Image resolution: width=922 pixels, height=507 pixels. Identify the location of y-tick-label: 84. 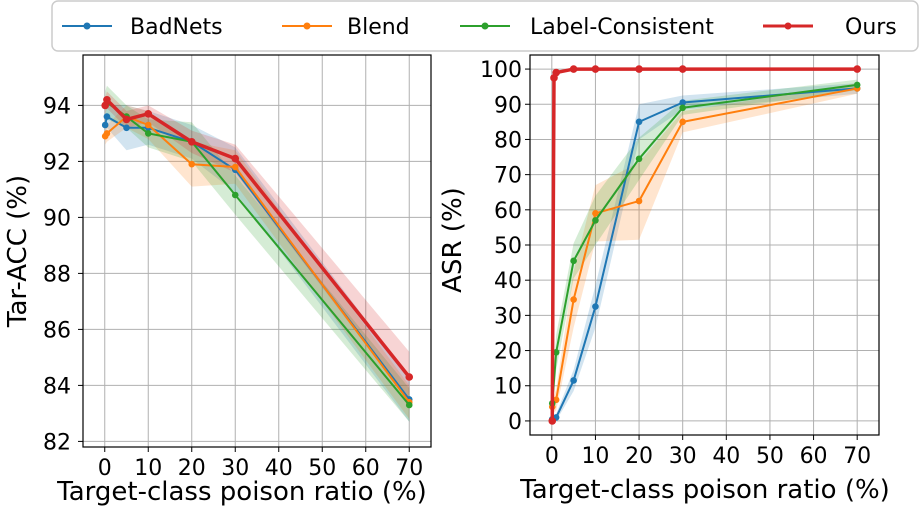
(57, 386).